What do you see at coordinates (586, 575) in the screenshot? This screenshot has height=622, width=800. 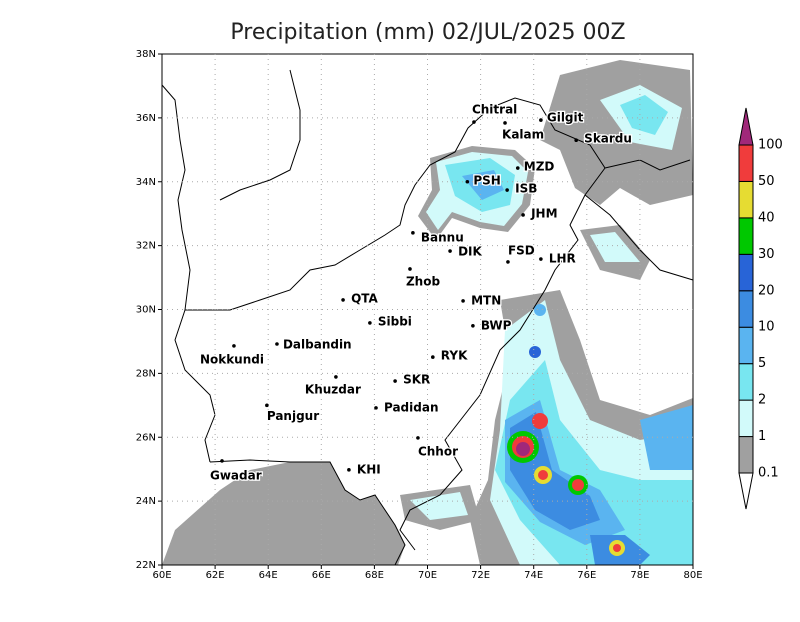 I see `x-tick-label: 76E` at bounding box center [586, 575].